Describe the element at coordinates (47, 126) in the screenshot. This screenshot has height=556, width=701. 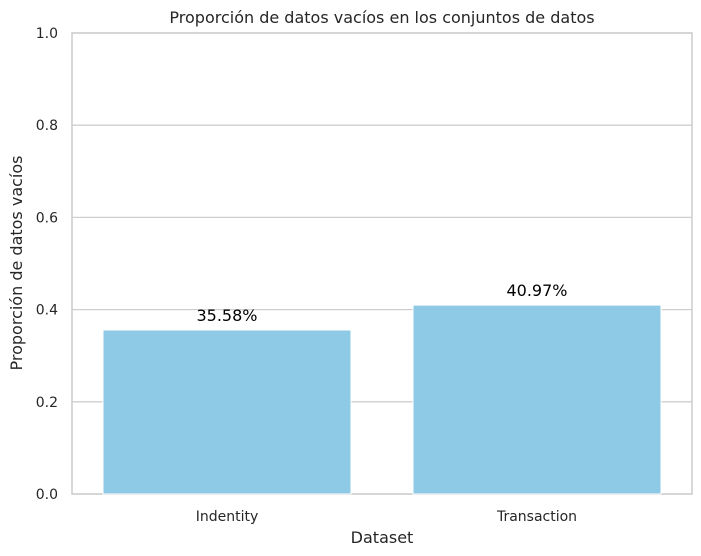
I see `y-tick-label: 0.8` at that location.